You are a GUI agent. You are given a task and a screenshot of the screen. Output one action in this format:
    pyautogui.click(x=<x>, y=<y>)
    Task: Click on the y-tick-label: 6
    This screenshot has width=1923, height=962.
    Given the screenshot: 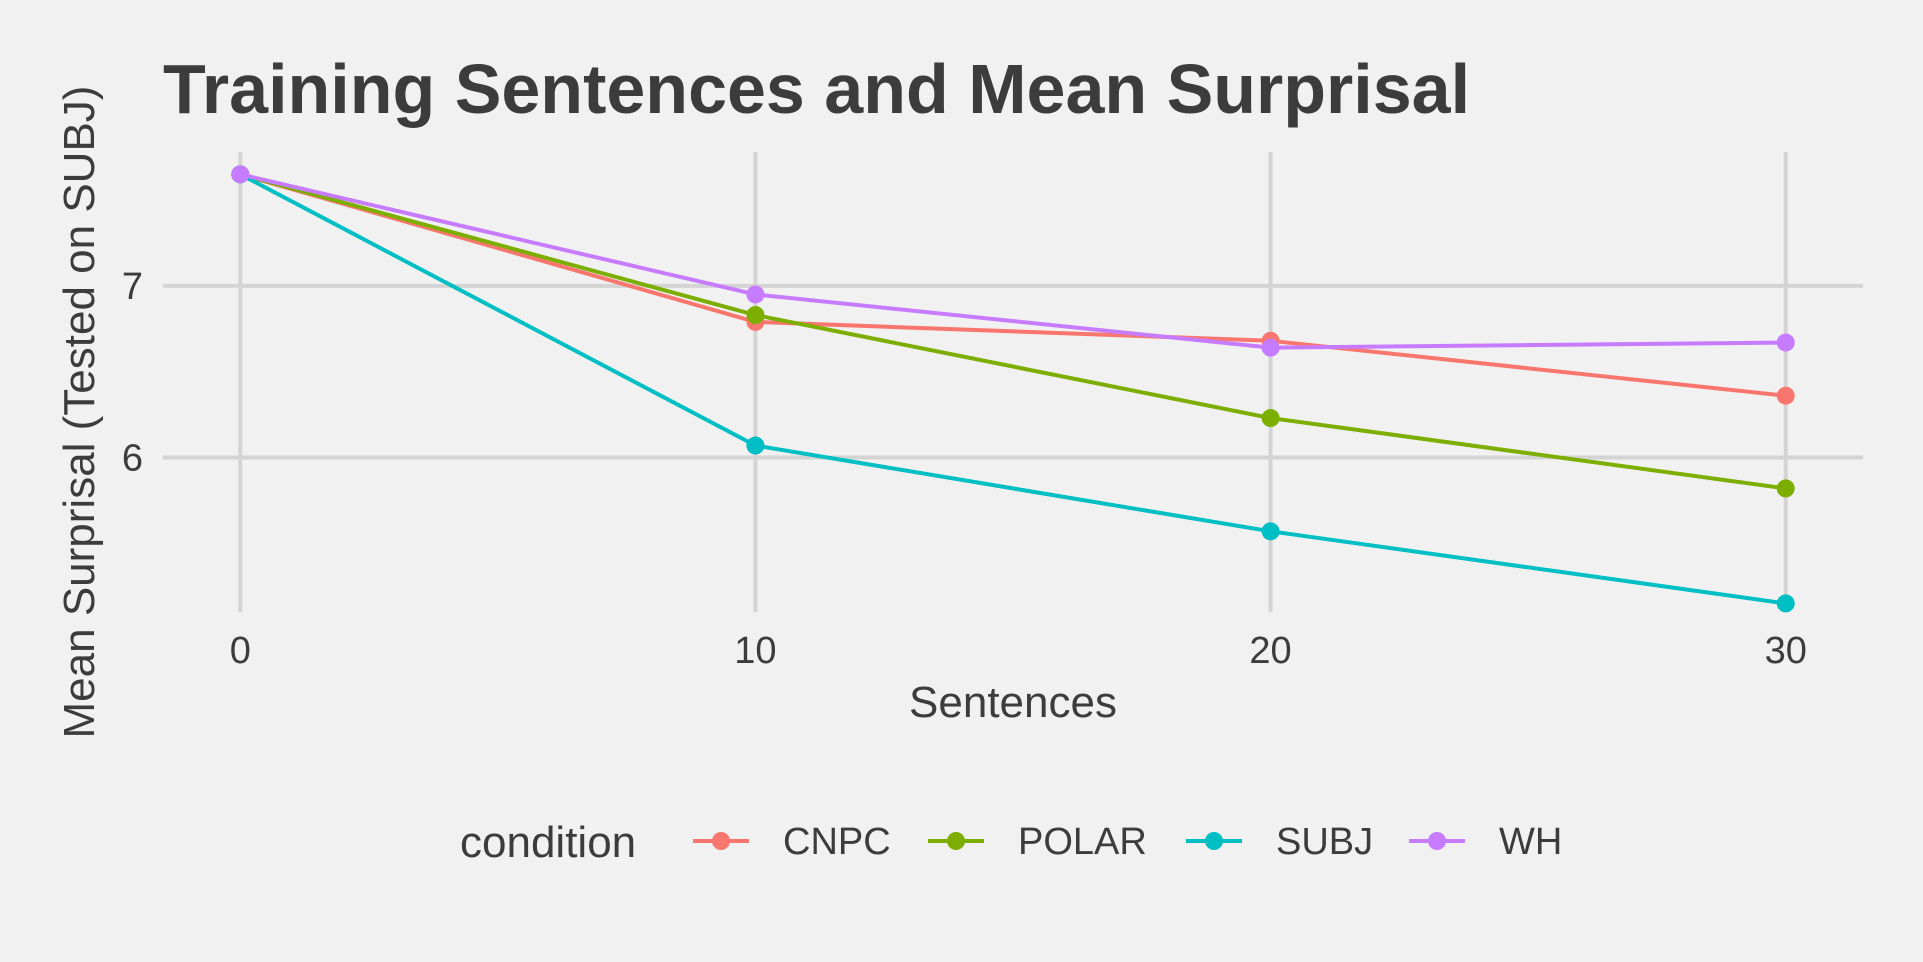 What is the action you would take?
    pyautogui.click(x=132, y=459)
    